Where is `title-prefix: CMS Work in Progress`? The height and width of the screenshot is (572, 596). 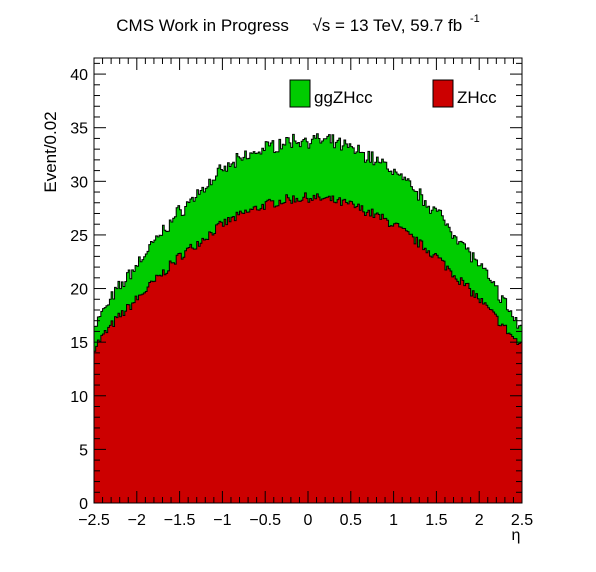 title-prefix: CMS Work in Progress is located at coordinates (202, 25).